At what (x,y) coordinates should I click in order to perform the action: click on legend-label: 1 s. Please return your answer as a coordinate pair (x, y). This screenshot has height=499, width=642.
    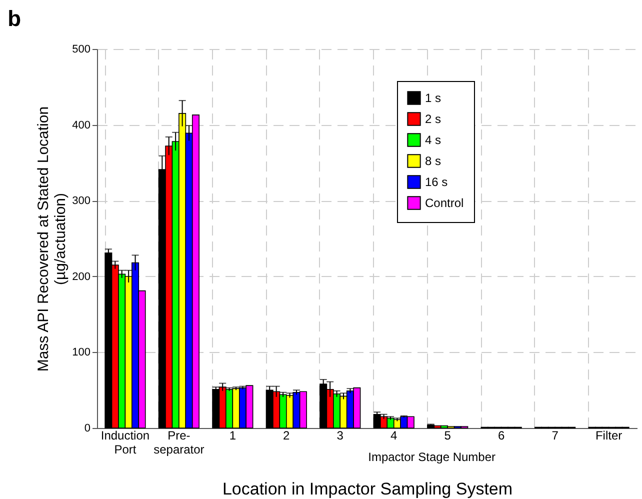
    Looking at the image, I should click on (433, 98).